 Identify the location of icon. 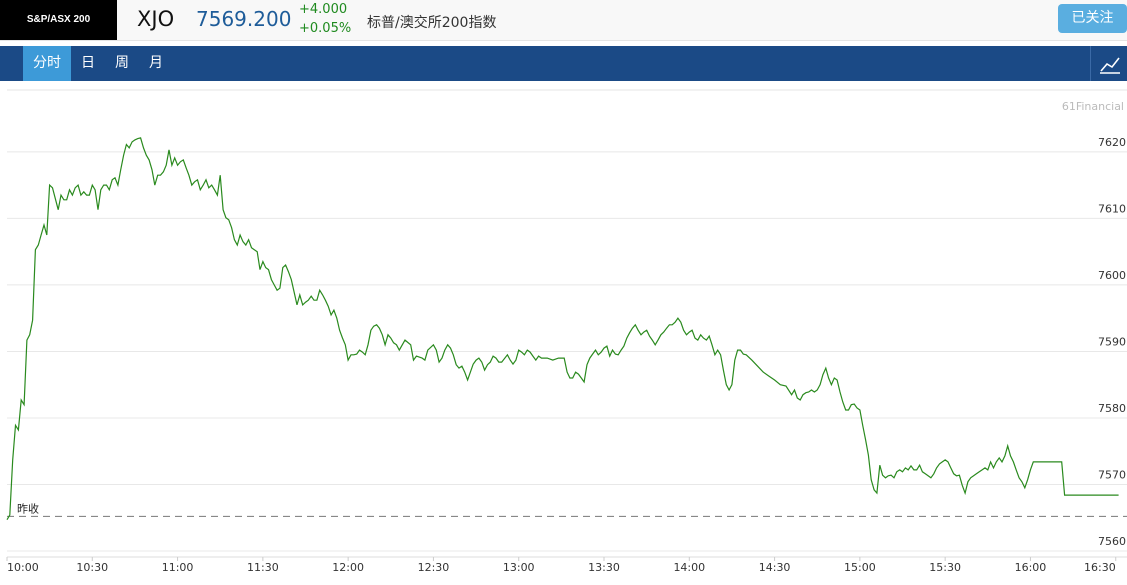
(1110, 65).